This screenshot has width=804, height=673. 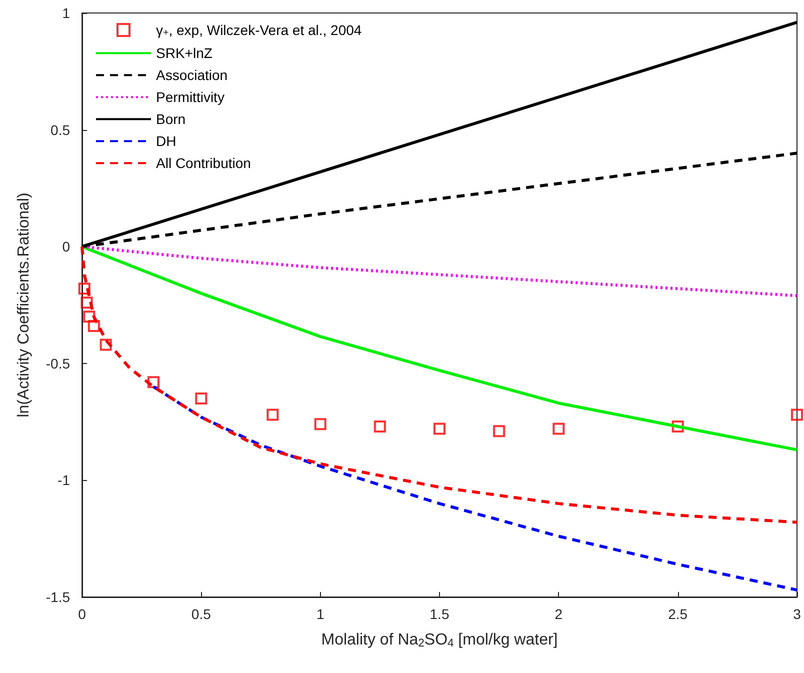 I want to click on x-tick-label: 1, so click(x=320, y=614).